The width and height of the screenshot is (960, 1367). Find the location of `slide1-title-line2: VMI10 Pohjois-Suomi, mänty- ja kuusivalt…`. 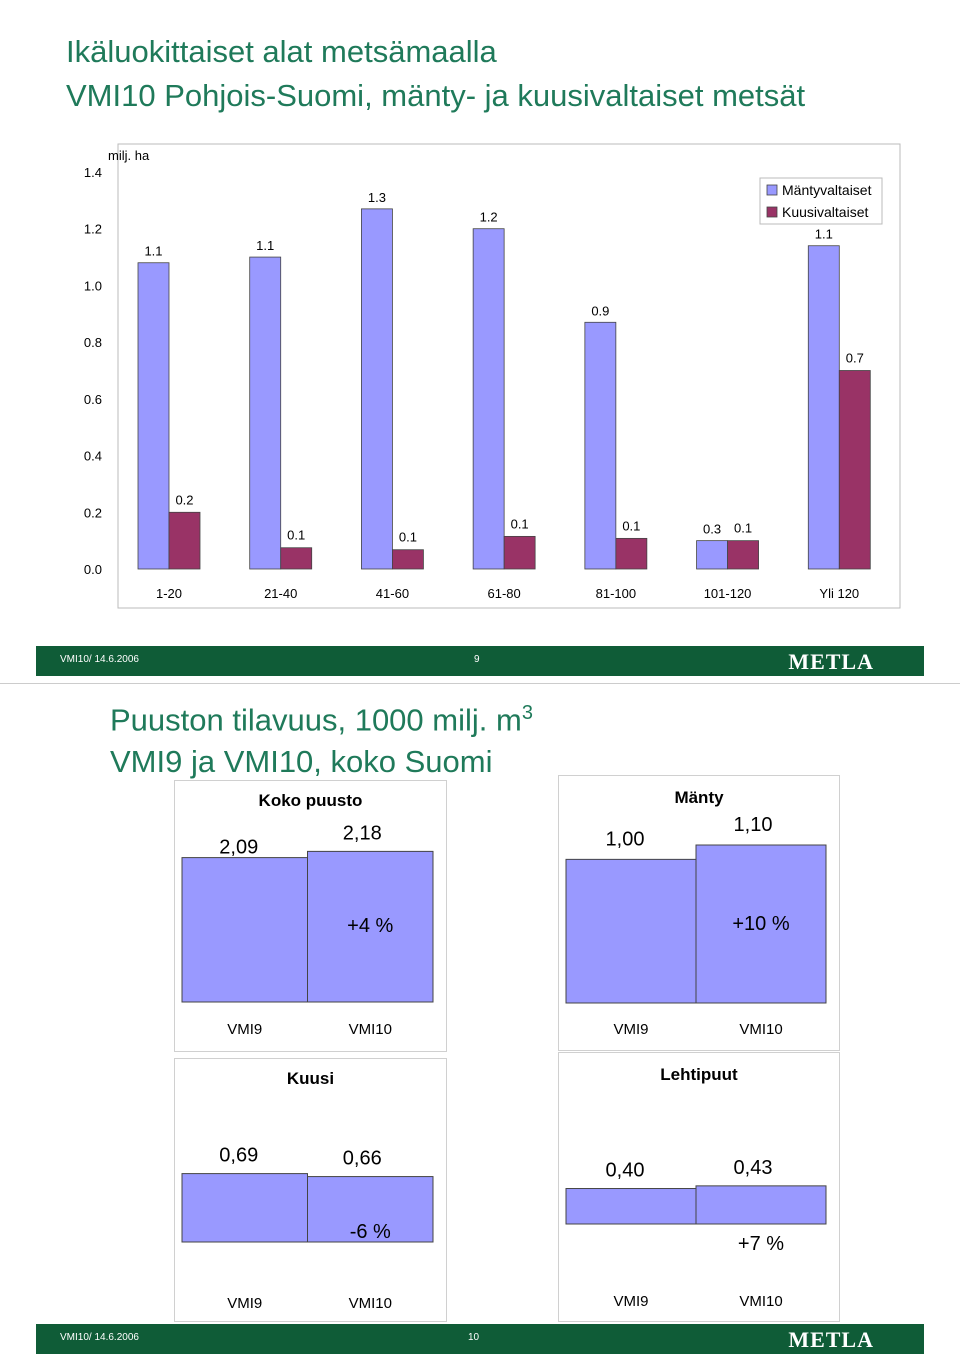

slide1-title-line2: VMI10 Pohjois-Suomi, mänty- ja kuusivalt… is located at coordinates (436, 95).